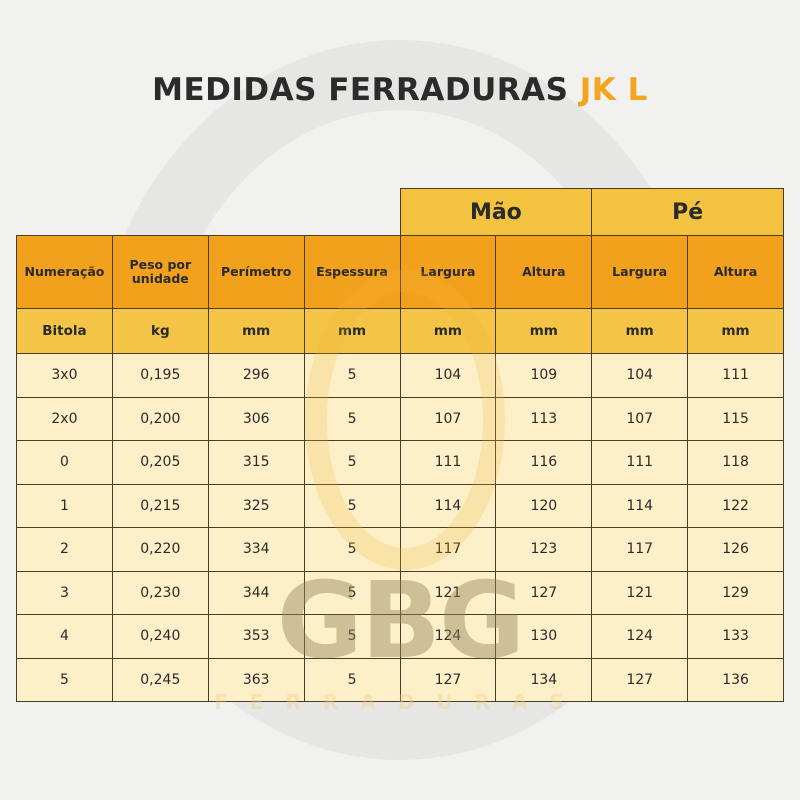 This screenshot has height=800, width=800. What do you see at coordinates (735, 462) in the screenshot?
I see `table-row-cell: 118` at bounding box center [735, 462].